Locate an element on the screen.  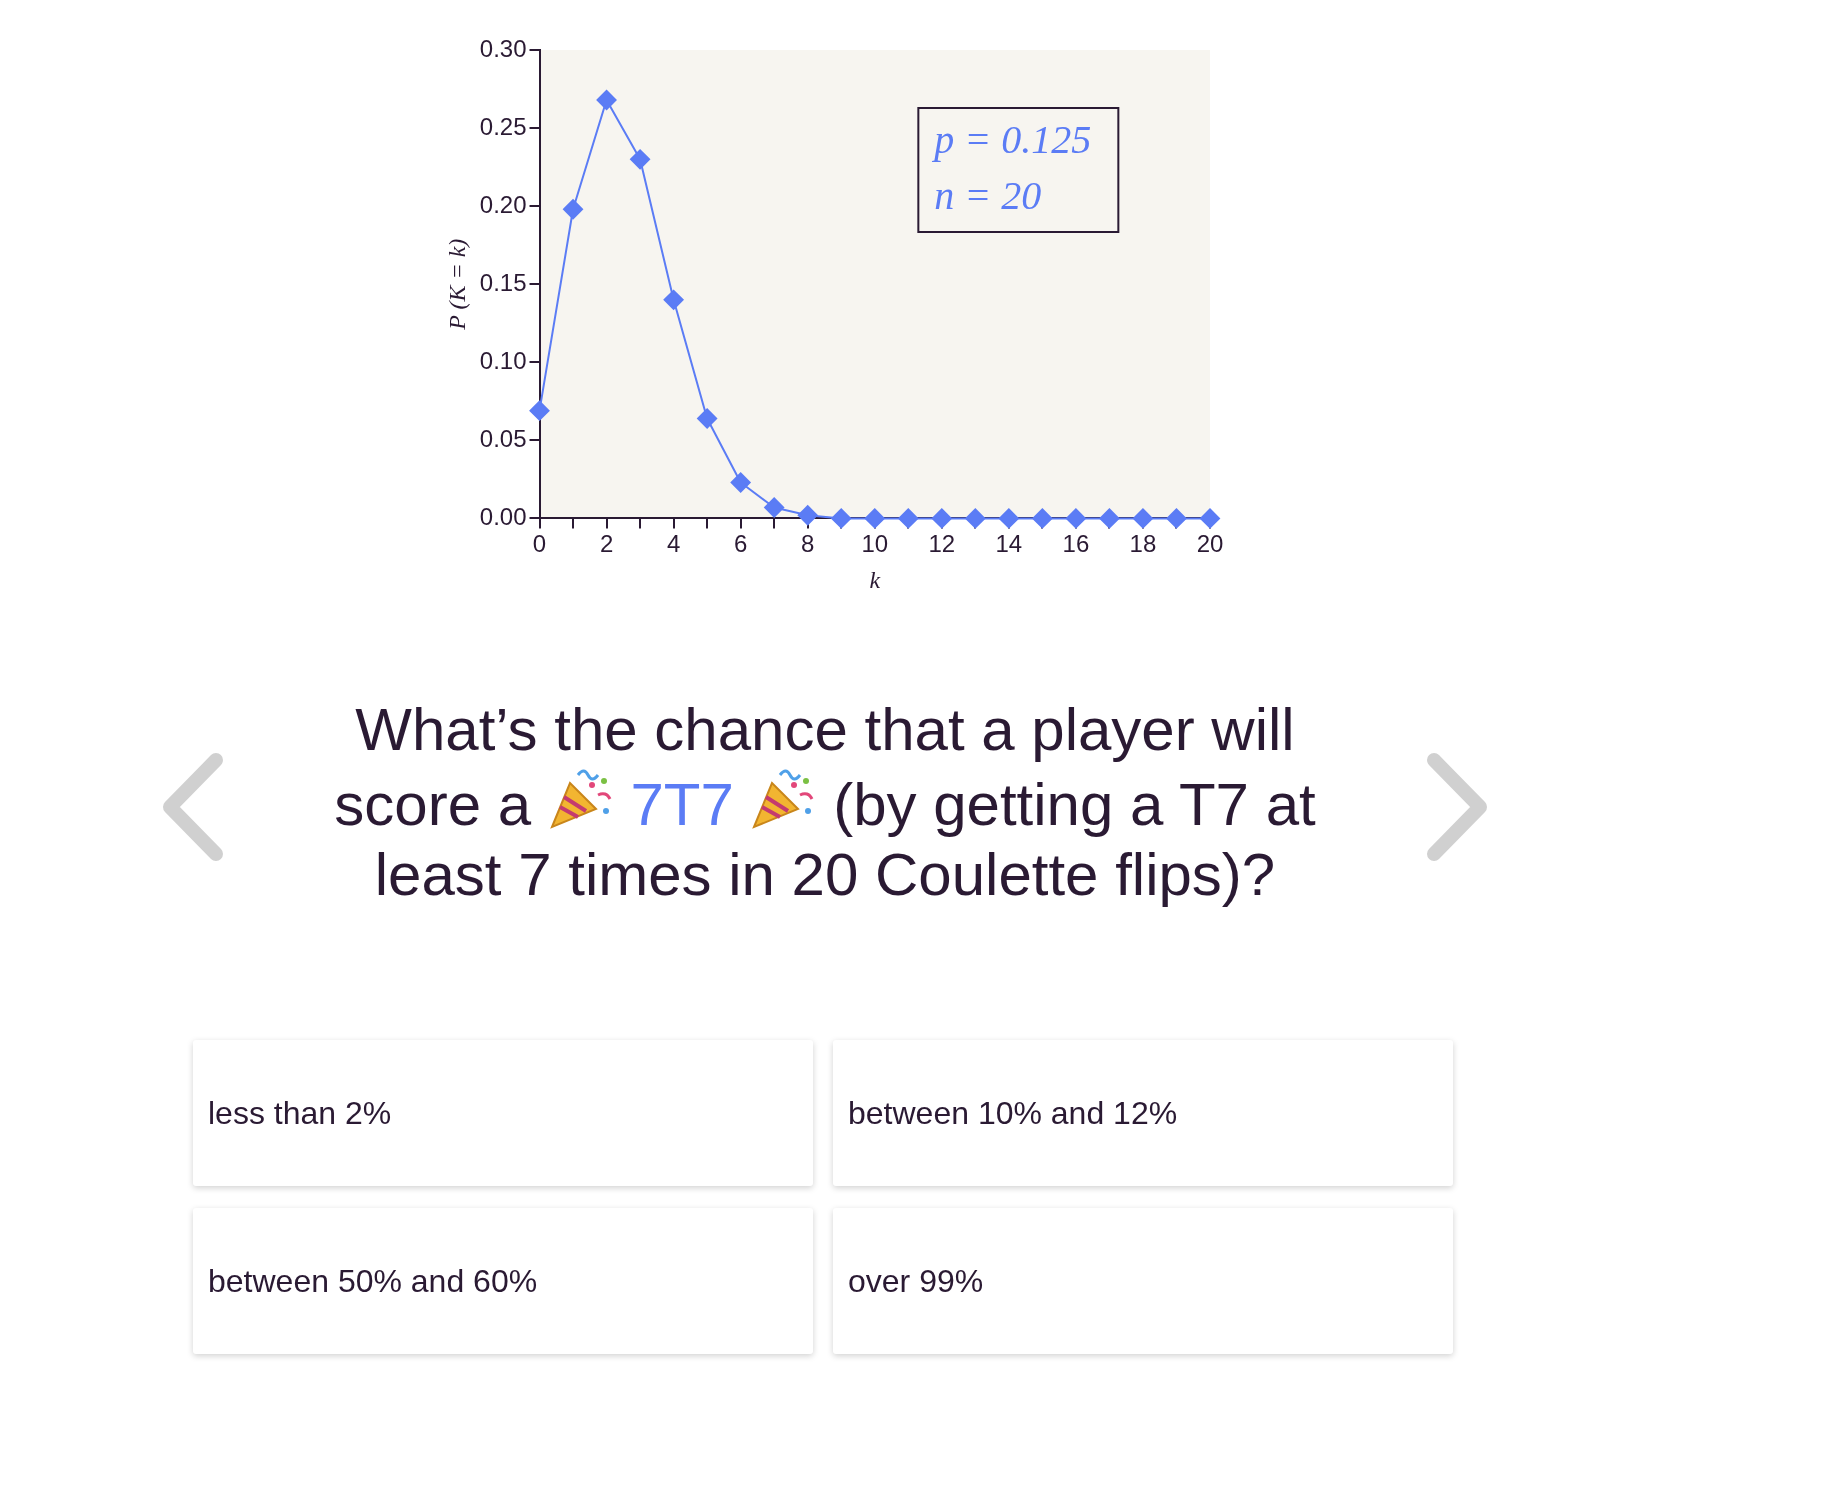
y-tick-label: 0.30 is located at coordinates (503, 48).